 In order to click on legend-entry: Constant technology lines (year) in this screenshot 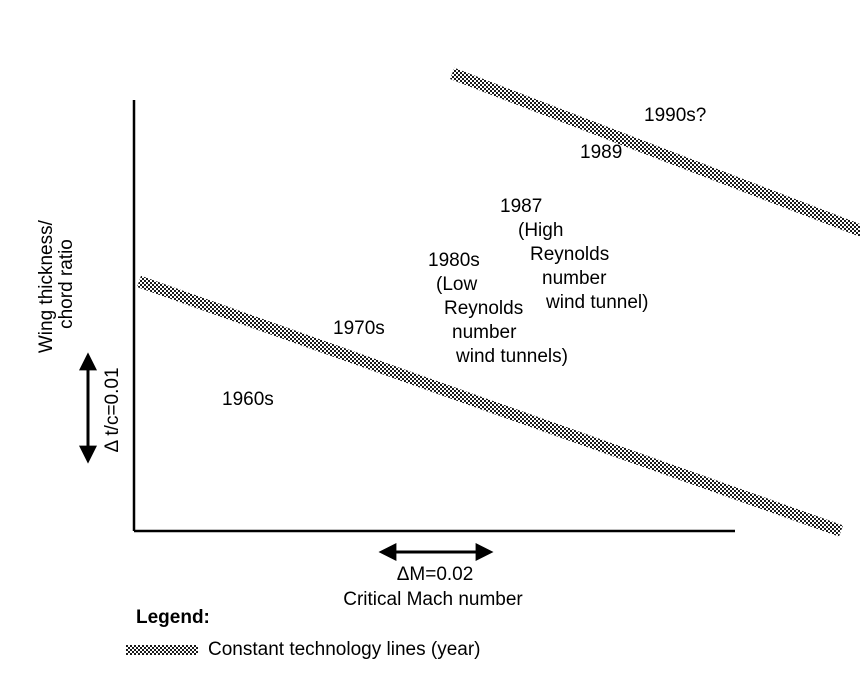, I will do `click(303, 650)`.